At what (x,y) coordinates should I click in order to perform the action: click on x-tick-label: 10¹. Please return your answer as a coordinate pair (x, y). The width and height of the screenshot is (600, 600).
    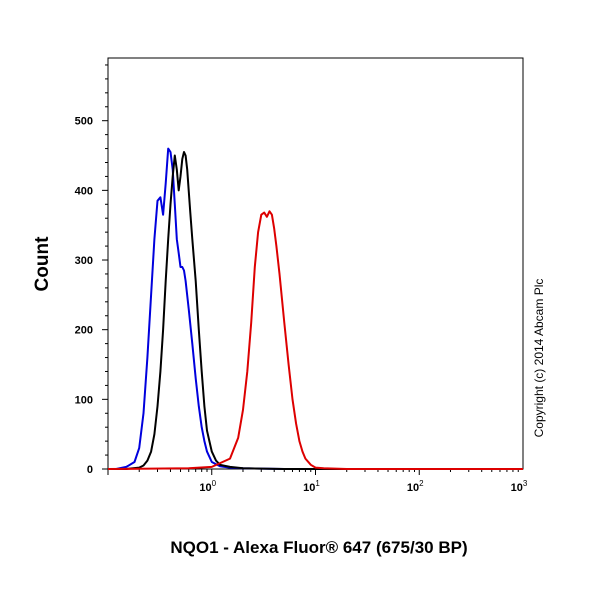
    Looking at the image, I should click on (311, 486).